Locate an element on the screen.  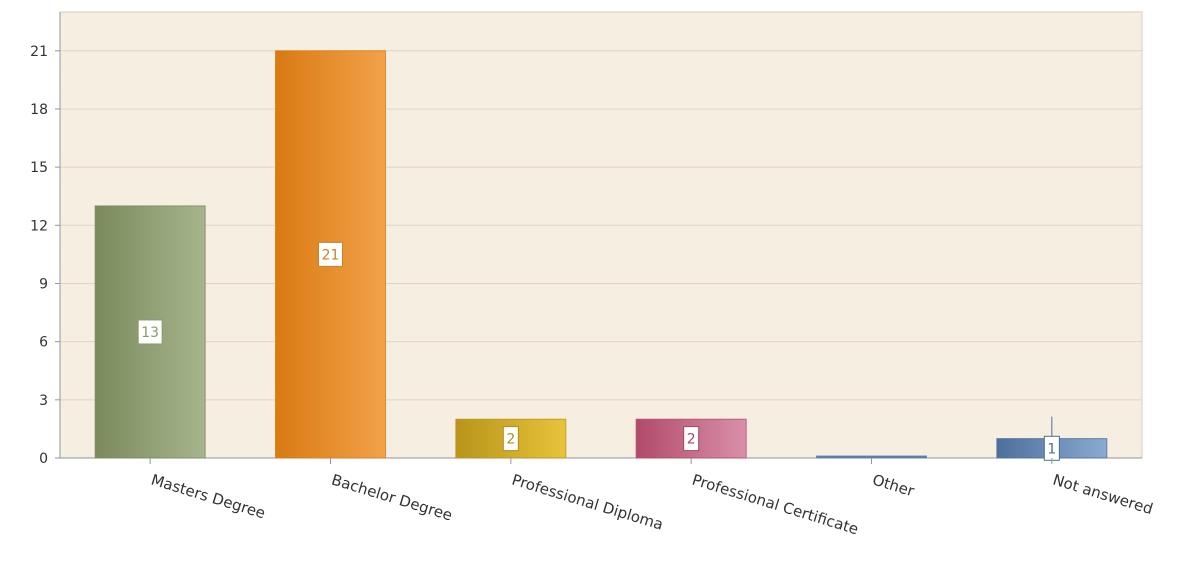
data-label: 21 is located at coordinates (331, 255).